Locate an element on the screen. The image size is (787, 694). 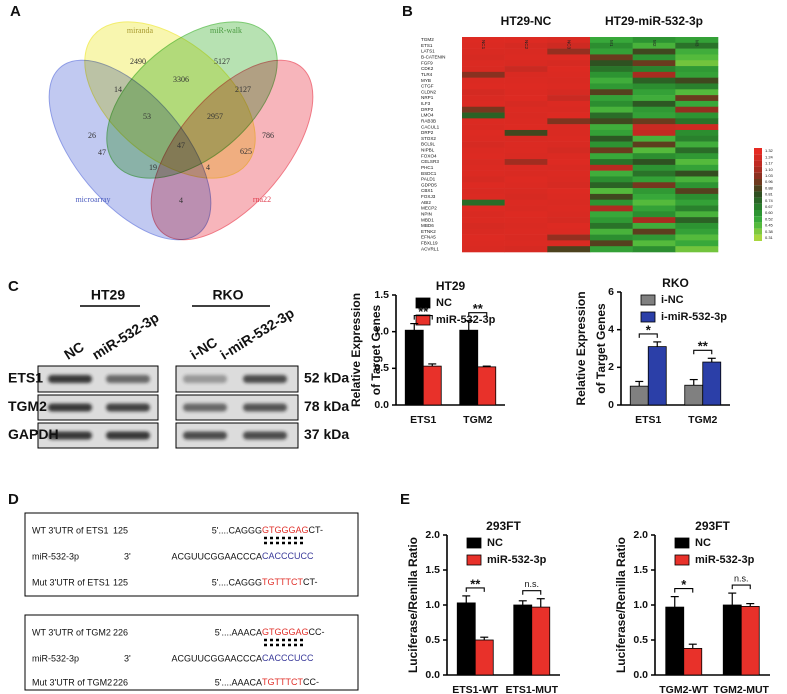
blot-band is located at coordinates (128, 407).